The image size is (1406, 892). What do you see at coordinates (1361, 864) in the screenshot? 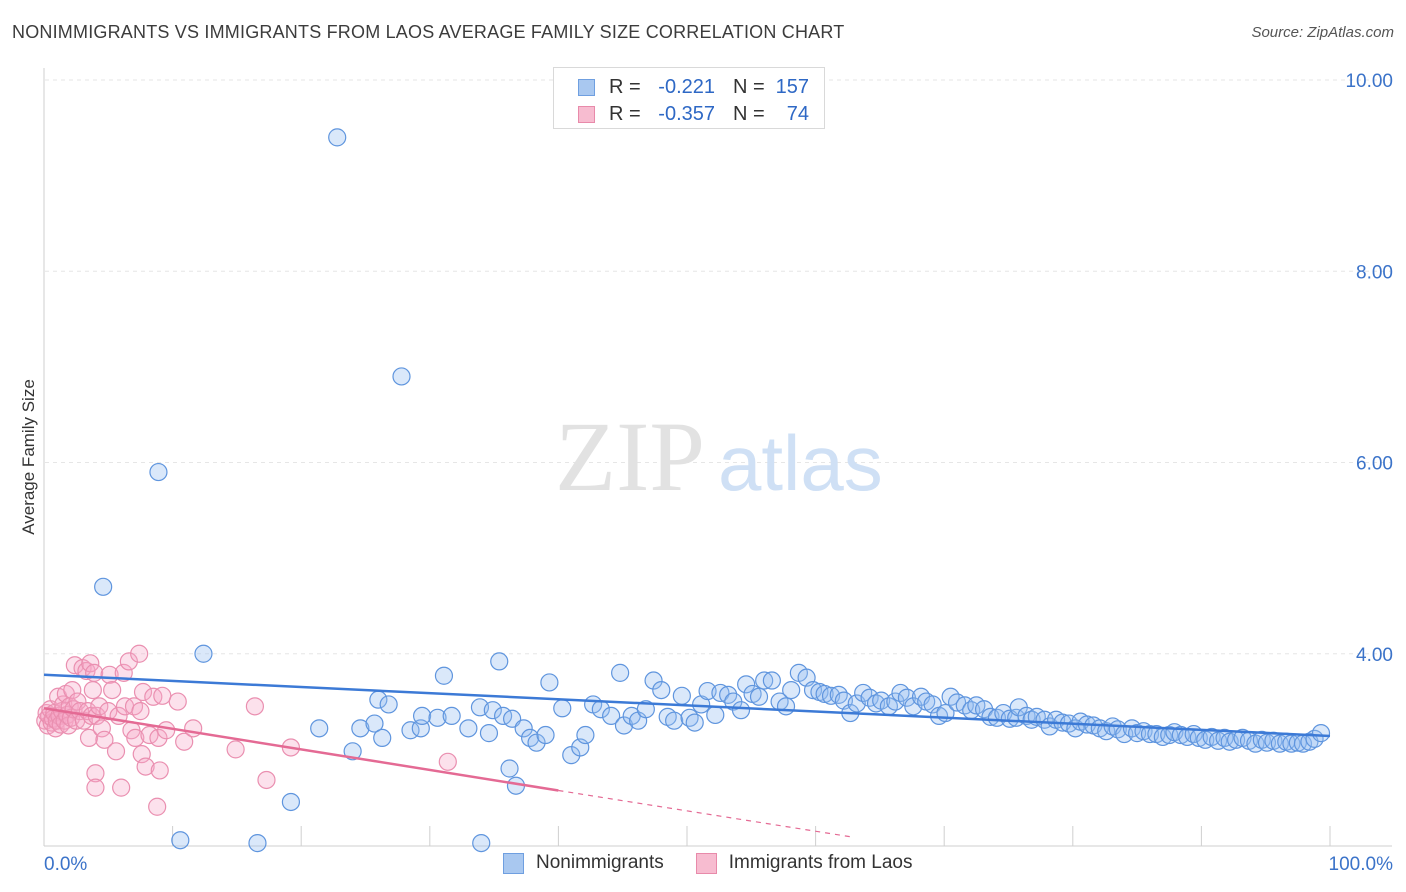
I see `x-tick-label: 100.0%` at bounding box center [1361, 864].